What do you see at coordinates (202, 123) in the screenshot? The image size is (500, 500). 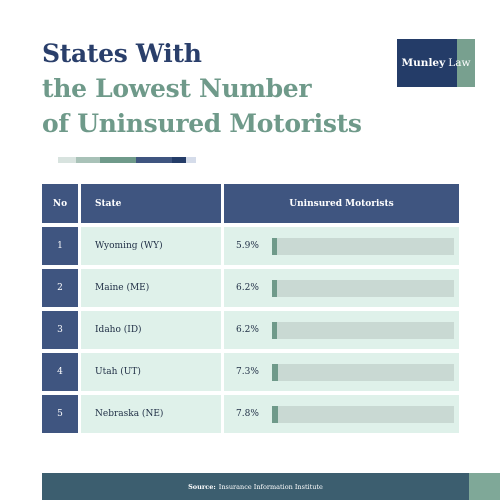 I see `title-line-3: of Uninsured Motorists` at bounding box center [202, 123].